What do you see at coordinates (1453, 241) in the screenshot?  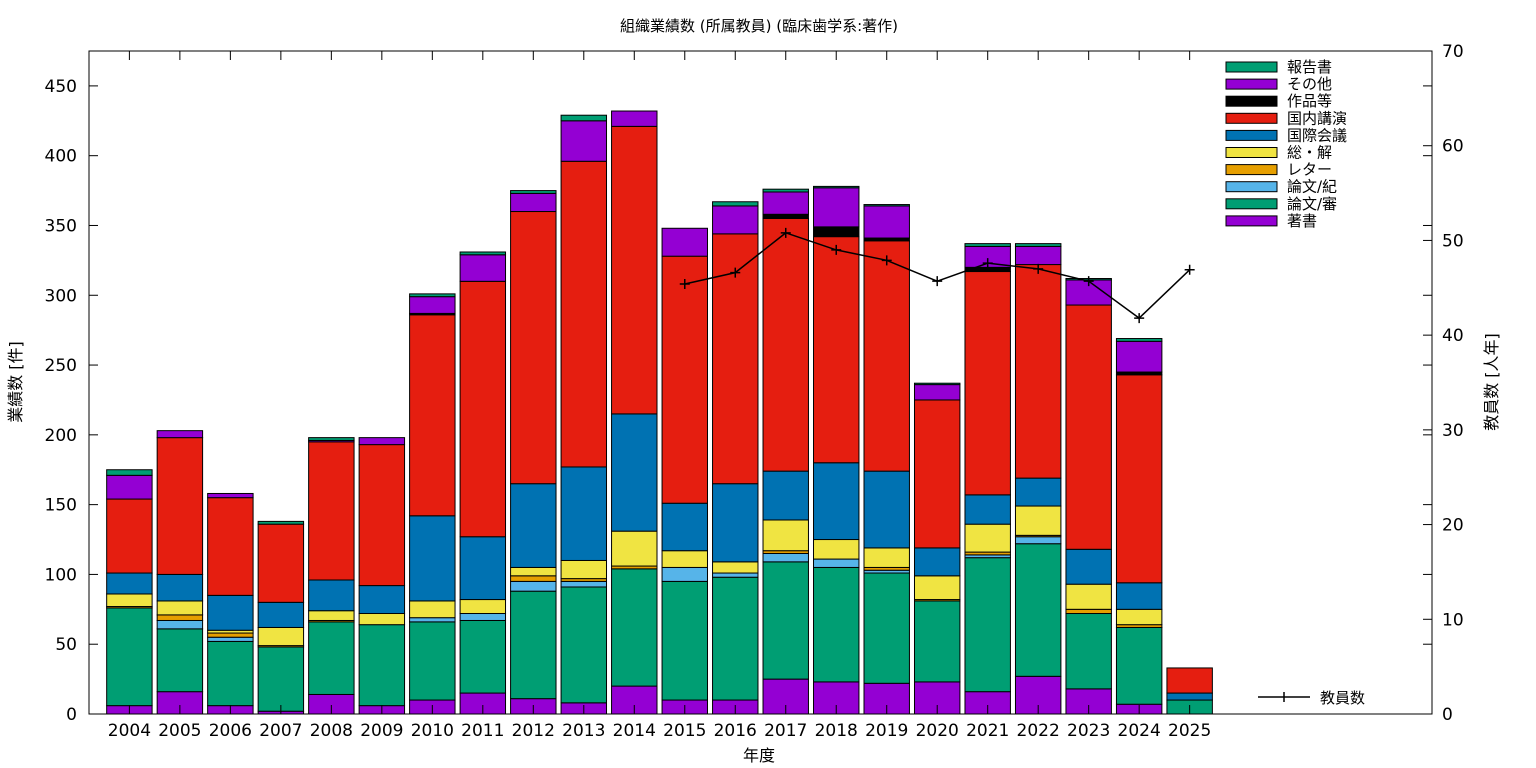 I see `y2-tick-label: 50` at bounding box center [1453, 241].